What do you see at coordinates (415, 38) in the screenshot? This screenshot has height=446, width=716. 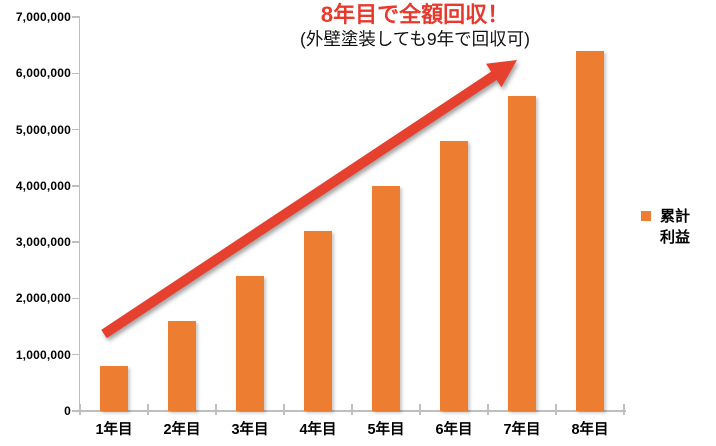 I see `chart-subtitle: (外壁塗装しても9年で回収可)` at bounding box center [415, 38].